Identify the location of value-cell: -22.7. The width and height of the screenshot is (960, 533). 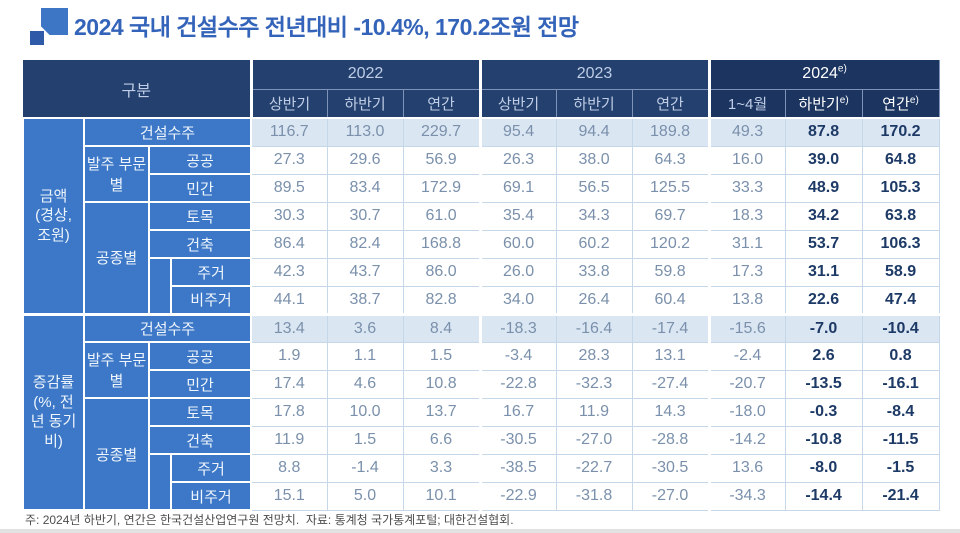
(594, 468).